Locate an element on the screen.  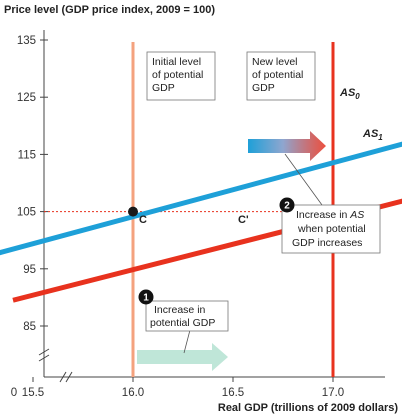
as1-label: AS1 is located at coordinates (372, 135).